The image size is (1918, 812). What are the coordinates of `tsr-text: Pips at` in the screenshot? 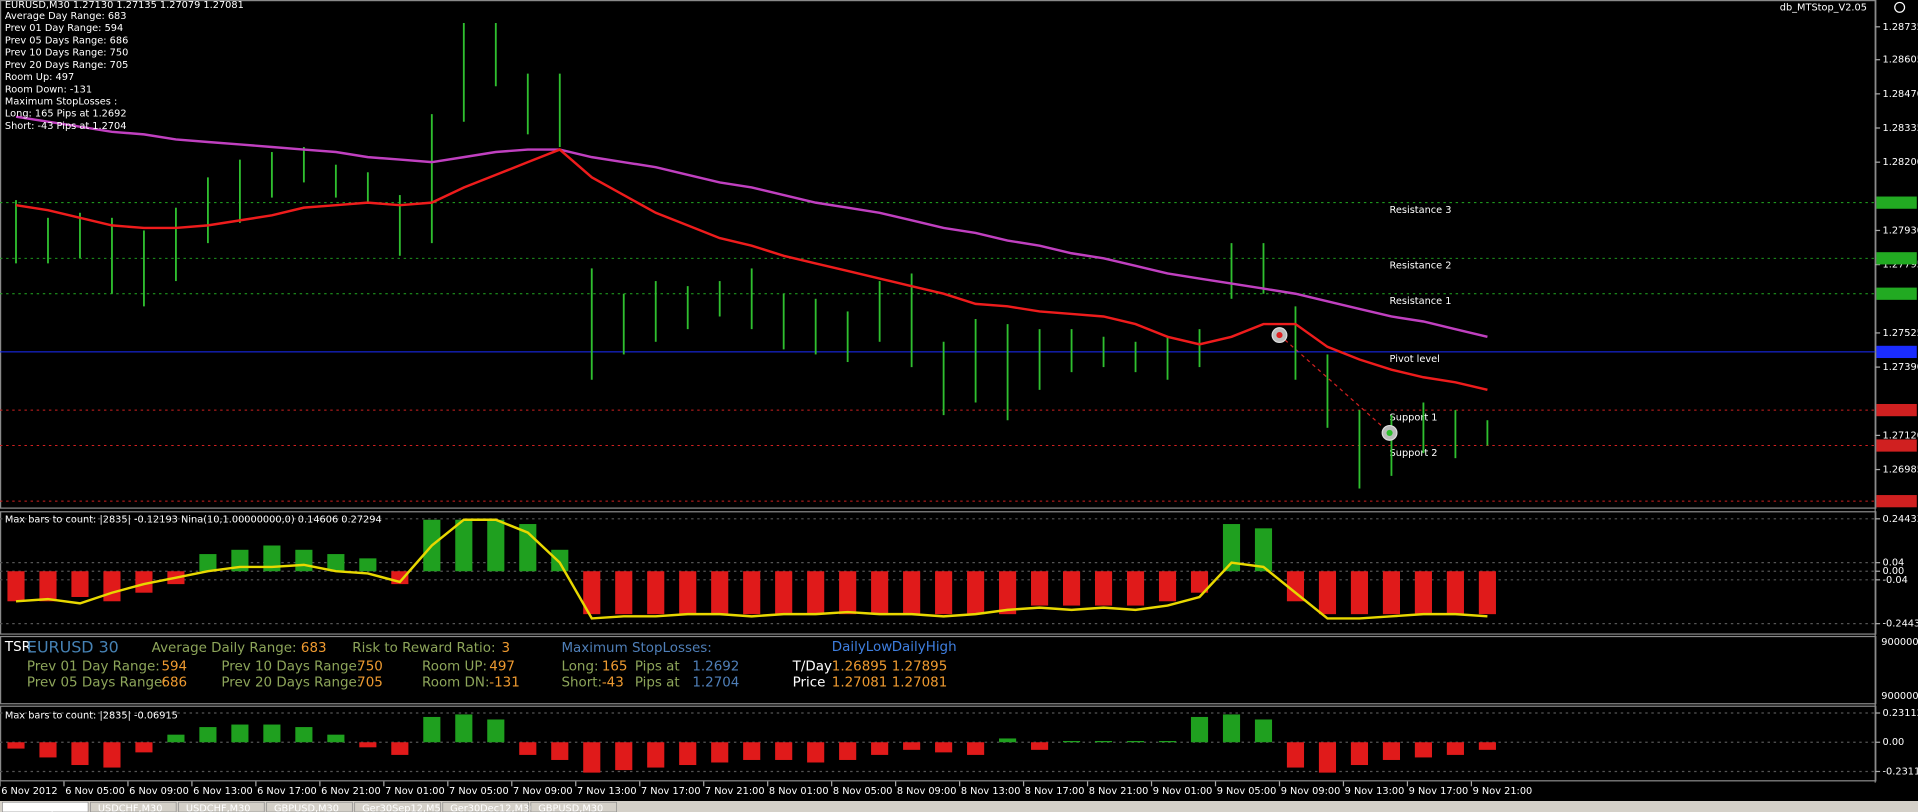 It's located at (657, 682).